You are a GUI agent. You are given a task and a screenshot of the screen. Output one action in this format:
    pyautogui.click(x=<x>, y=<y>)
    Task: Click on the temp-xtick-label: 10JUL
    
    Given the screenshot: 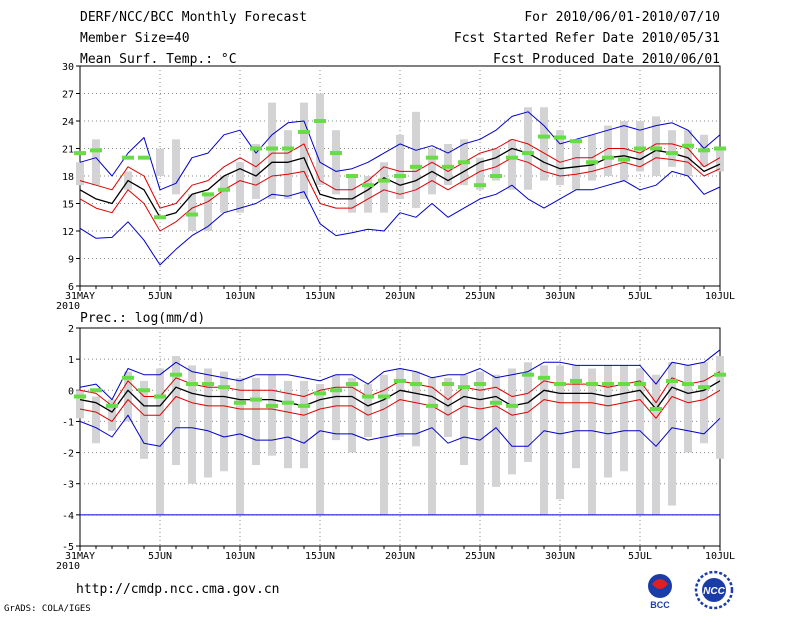 What is the action you would take?
    pyautogui.click(x=720, y=296)
    